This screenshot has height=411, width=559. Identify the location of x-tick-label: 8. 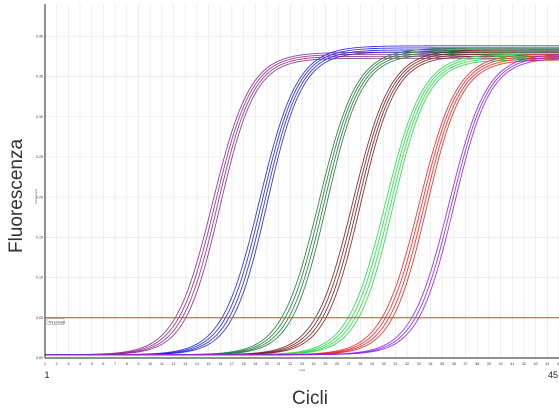
(127, 364).